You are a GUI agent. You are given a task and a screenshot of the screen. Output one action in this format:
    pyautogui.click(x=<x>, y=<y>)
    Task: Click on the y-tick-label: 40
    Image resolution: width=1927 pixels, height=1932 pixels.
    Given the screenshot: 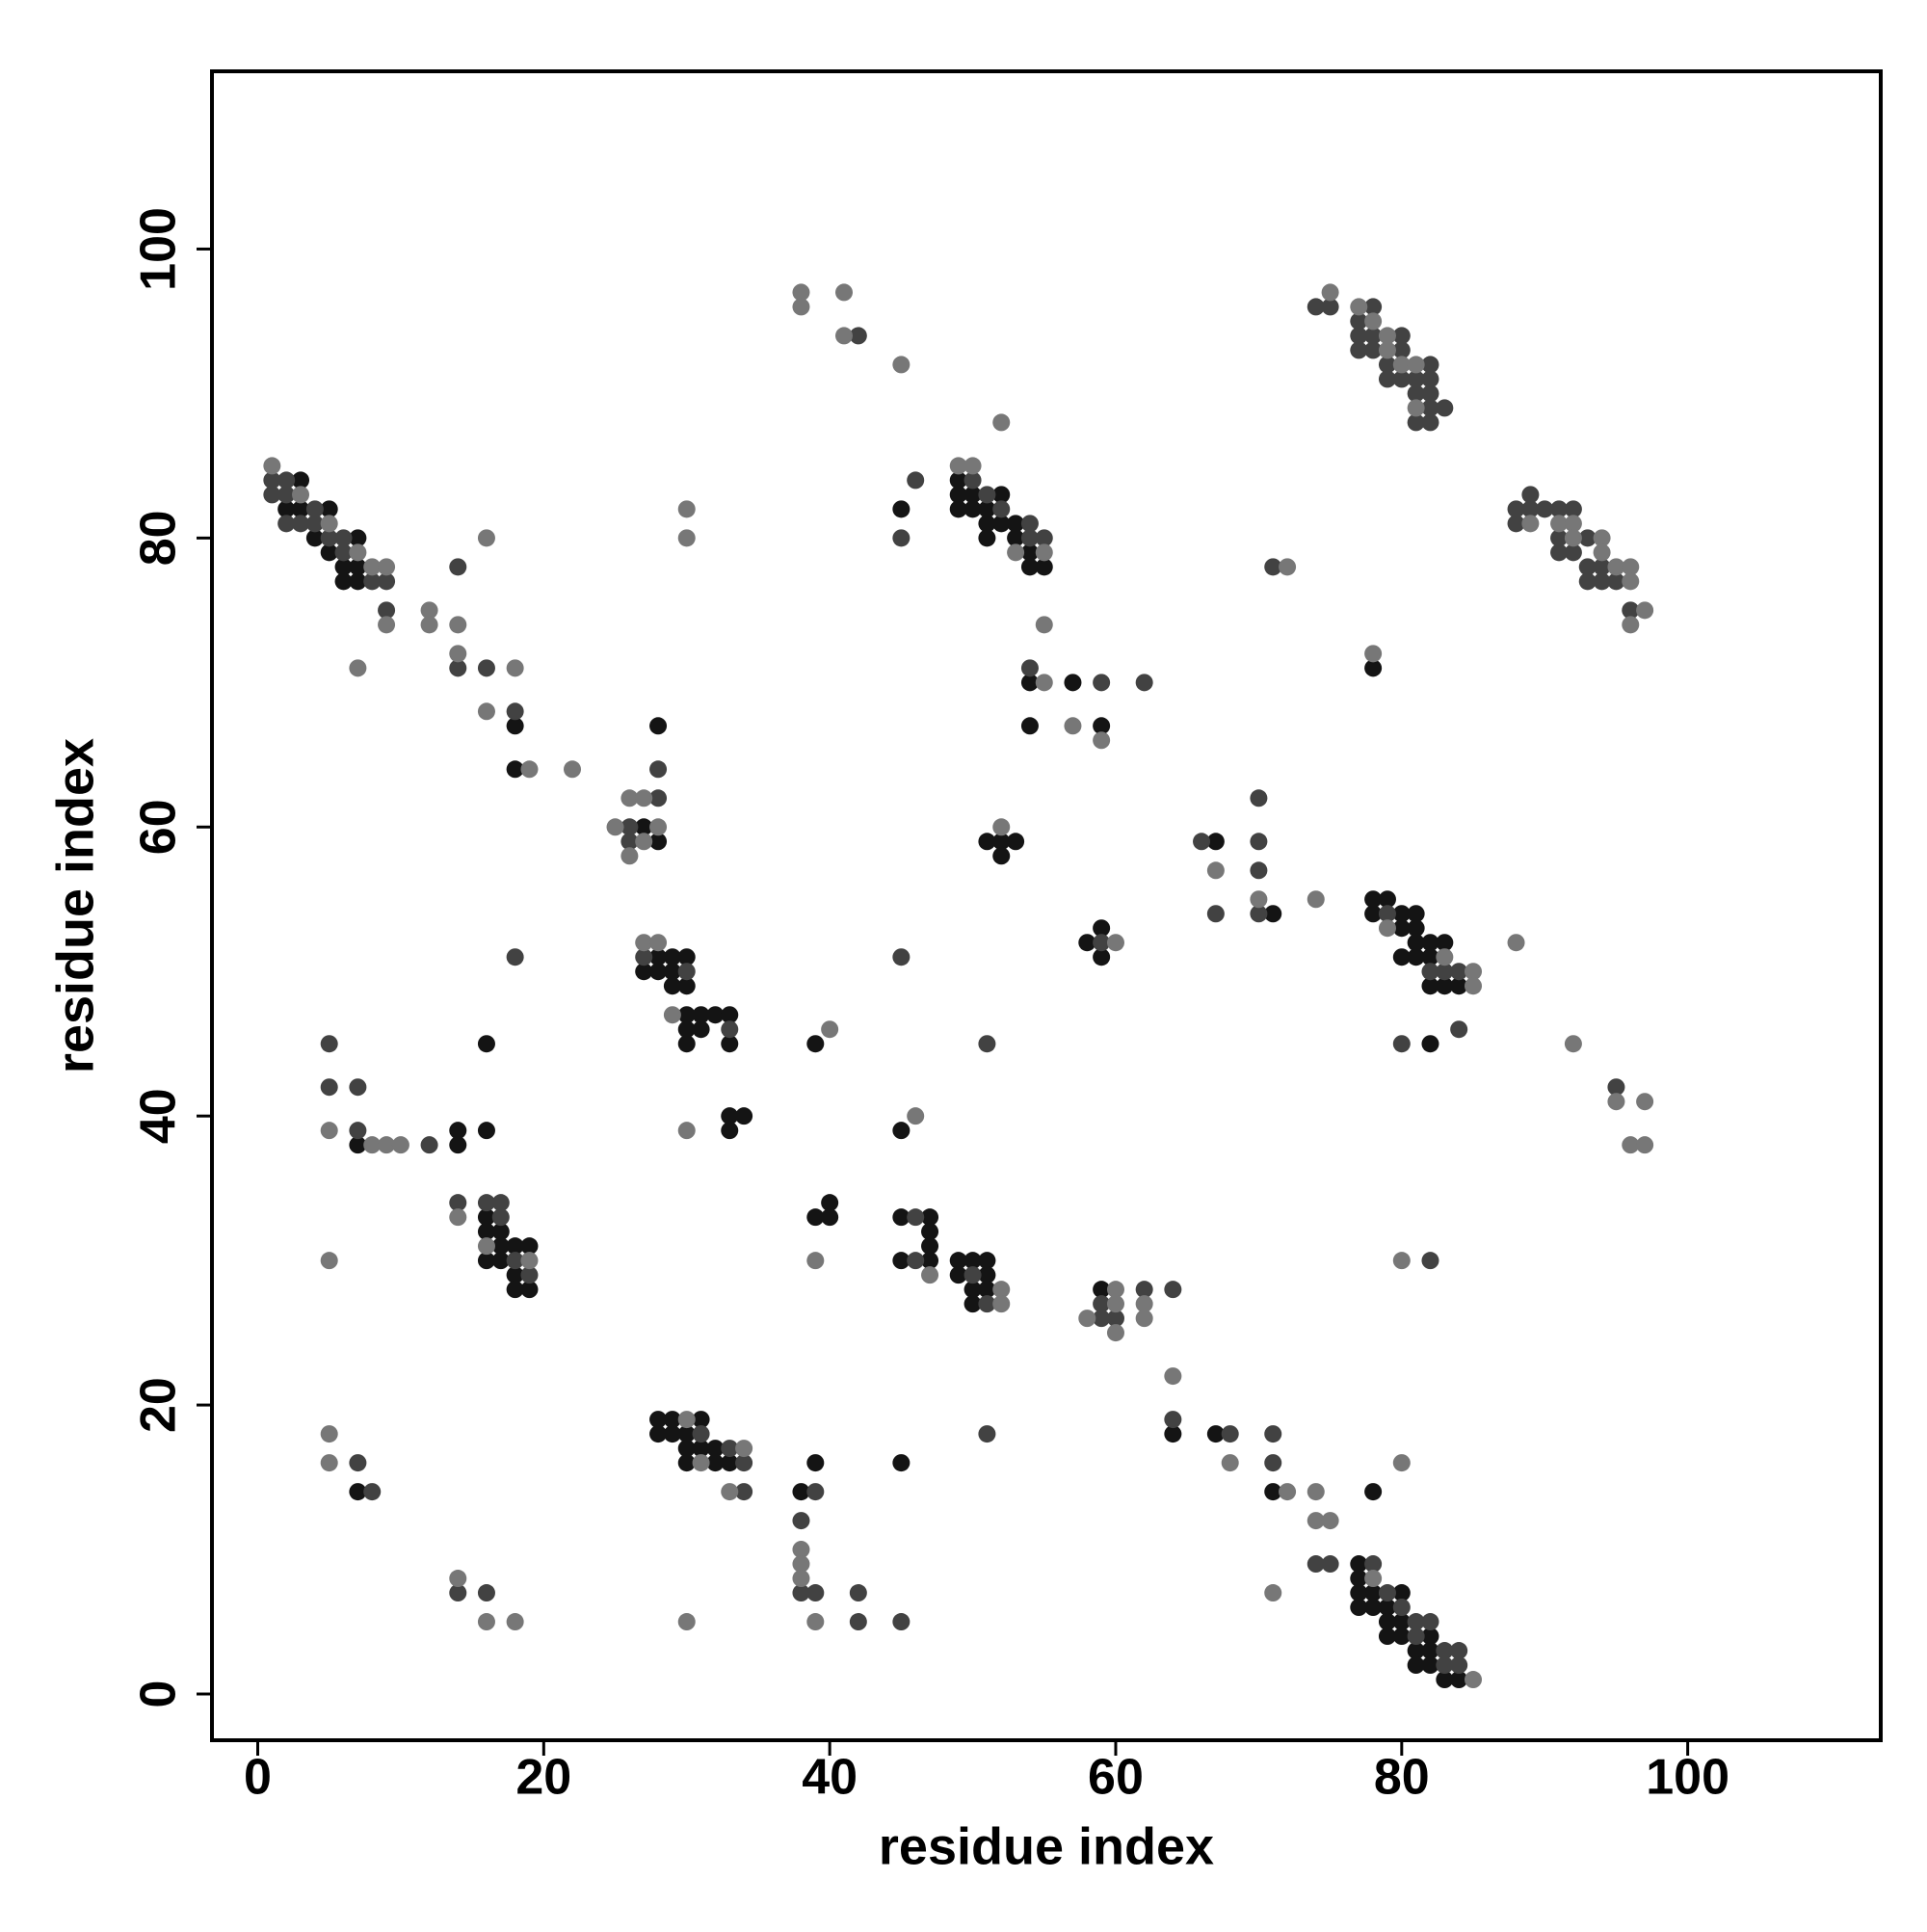 What is the action you would take?
    pyautogui.click(x=159, y=1116)
    